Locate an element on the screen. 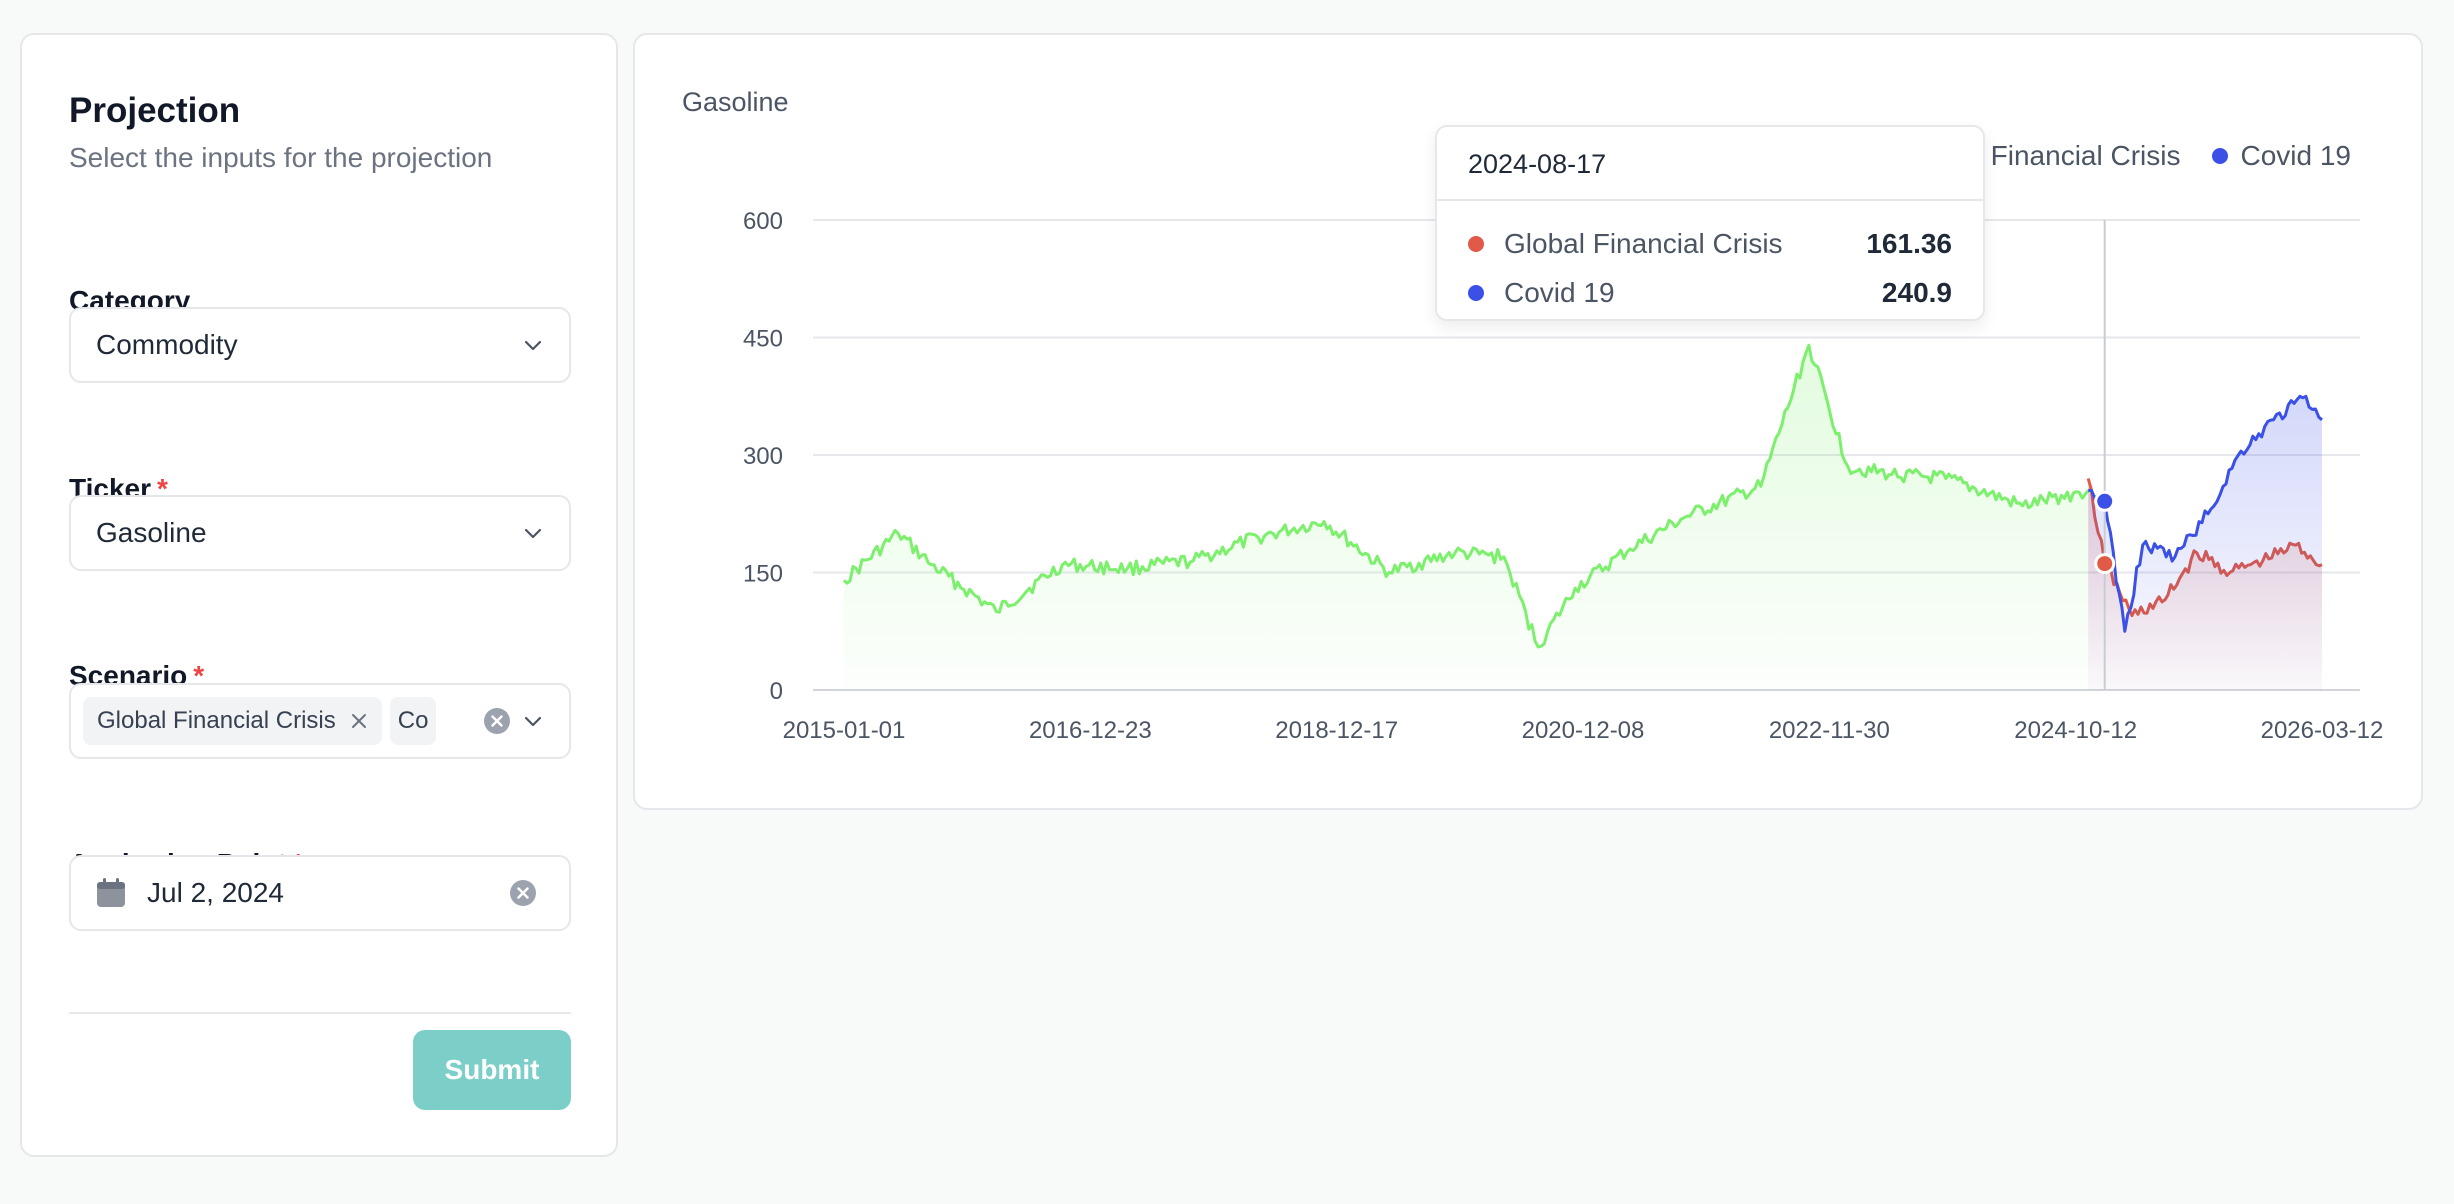 This screenshot has height=1204, width=2454. scenario-multiselect: Global Financial Crisis Co is located at coordinates (320, 721).